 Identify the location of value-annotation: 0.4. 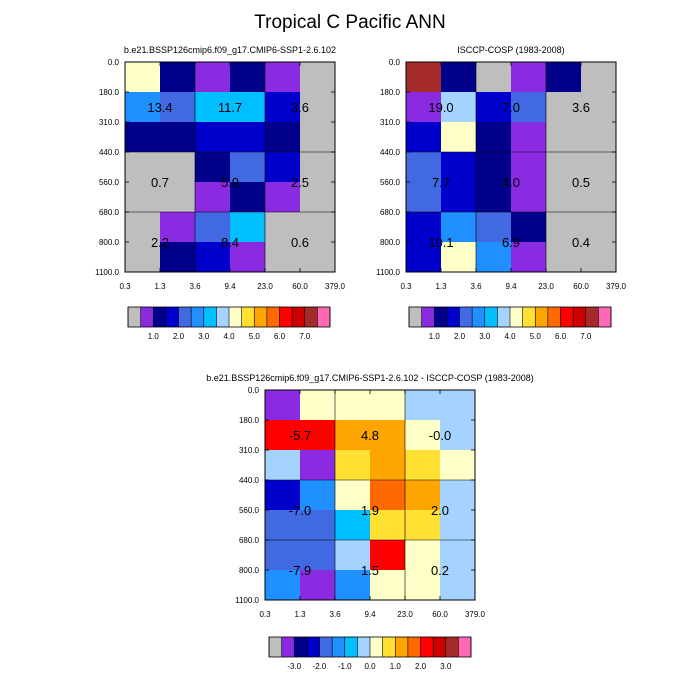
(581, 242).